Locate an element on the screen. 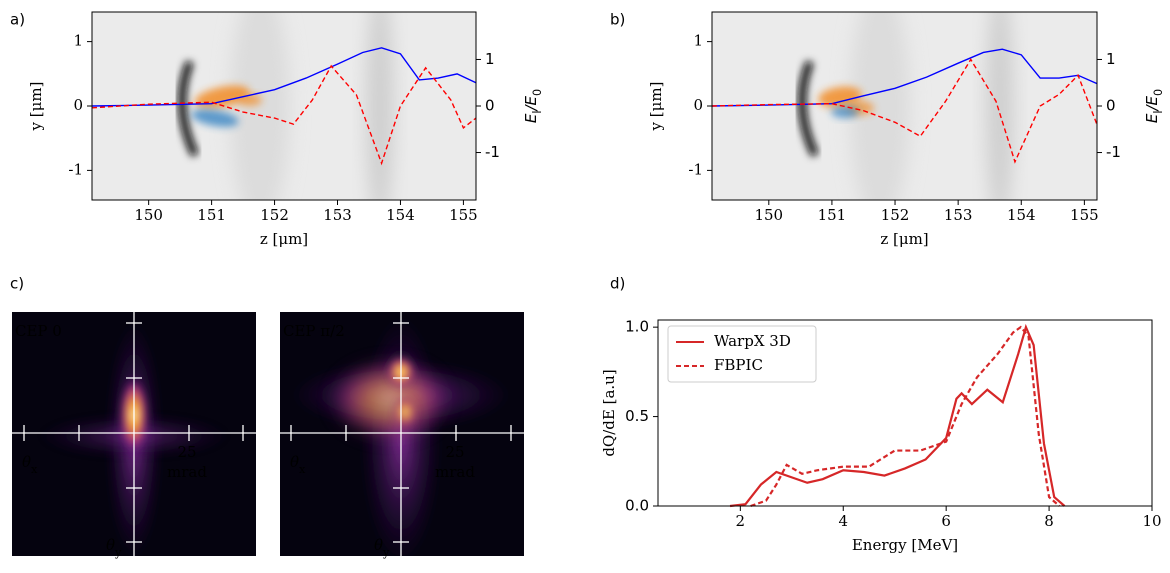  x-tick-label: 4 is located at coordinates (843, 521).